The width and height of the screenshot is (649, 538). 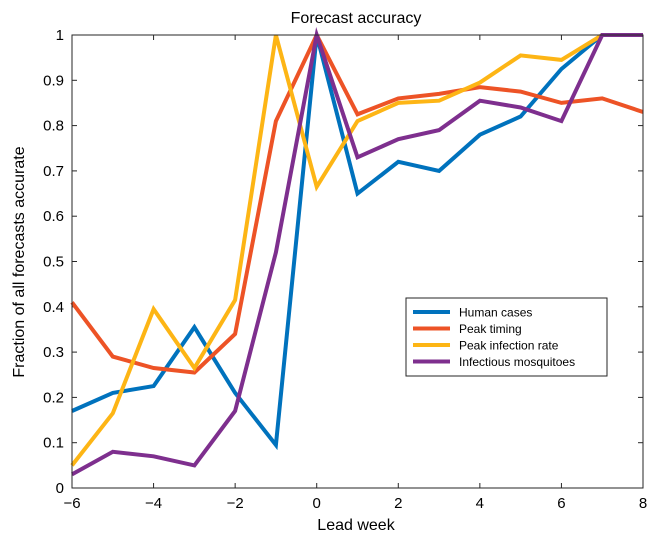 I want to click on legend-label: Infectious mosquitoes, so click(x=517, y=362).